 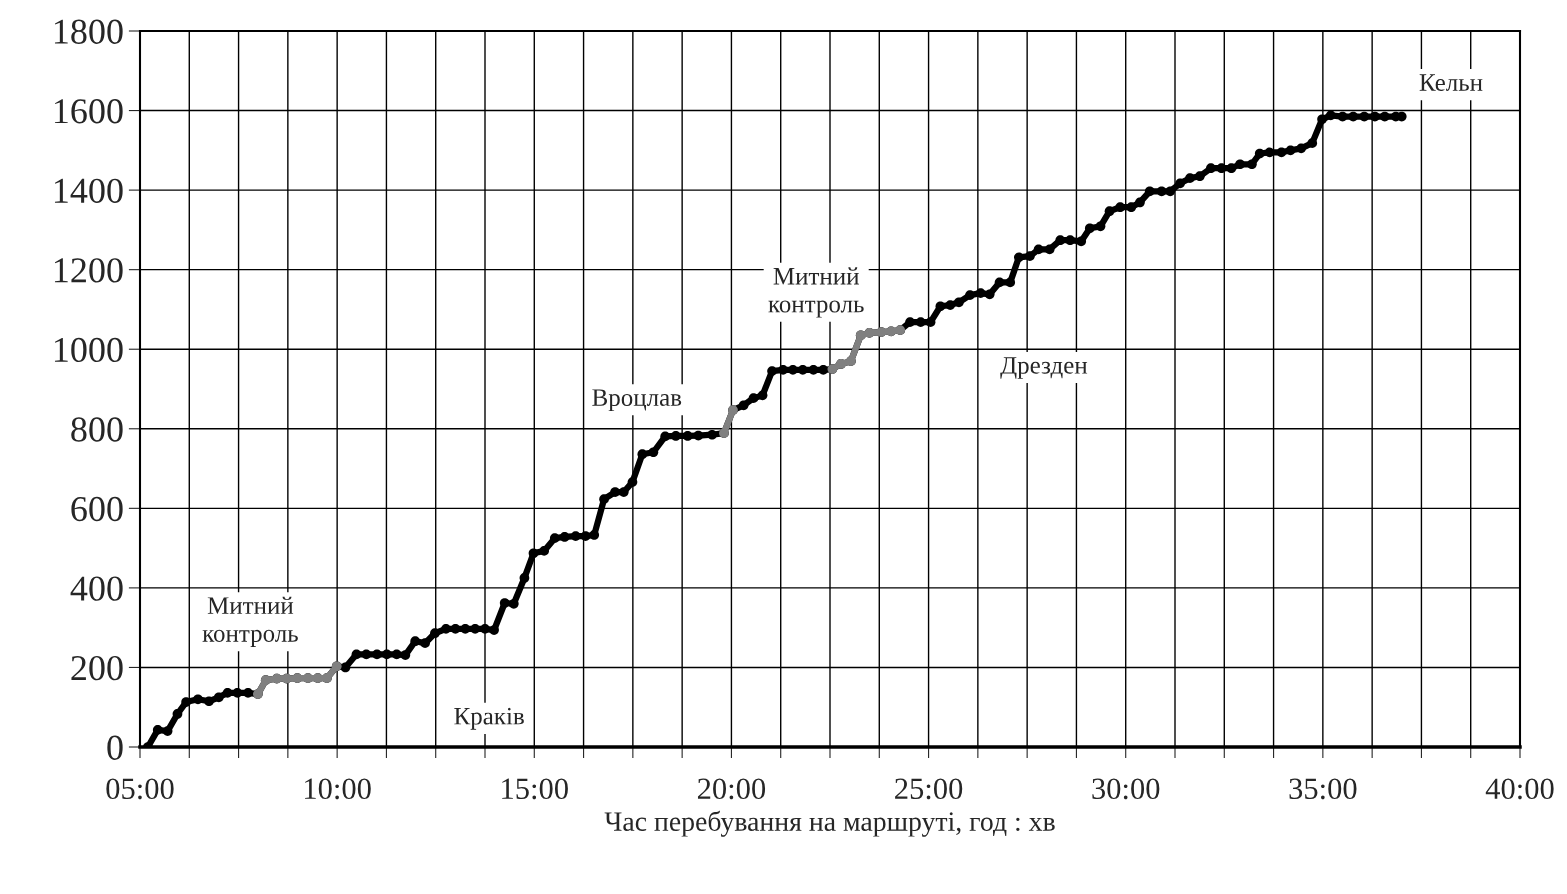 I want to click on y-tick-label: 800, so click(x=97, y=429).